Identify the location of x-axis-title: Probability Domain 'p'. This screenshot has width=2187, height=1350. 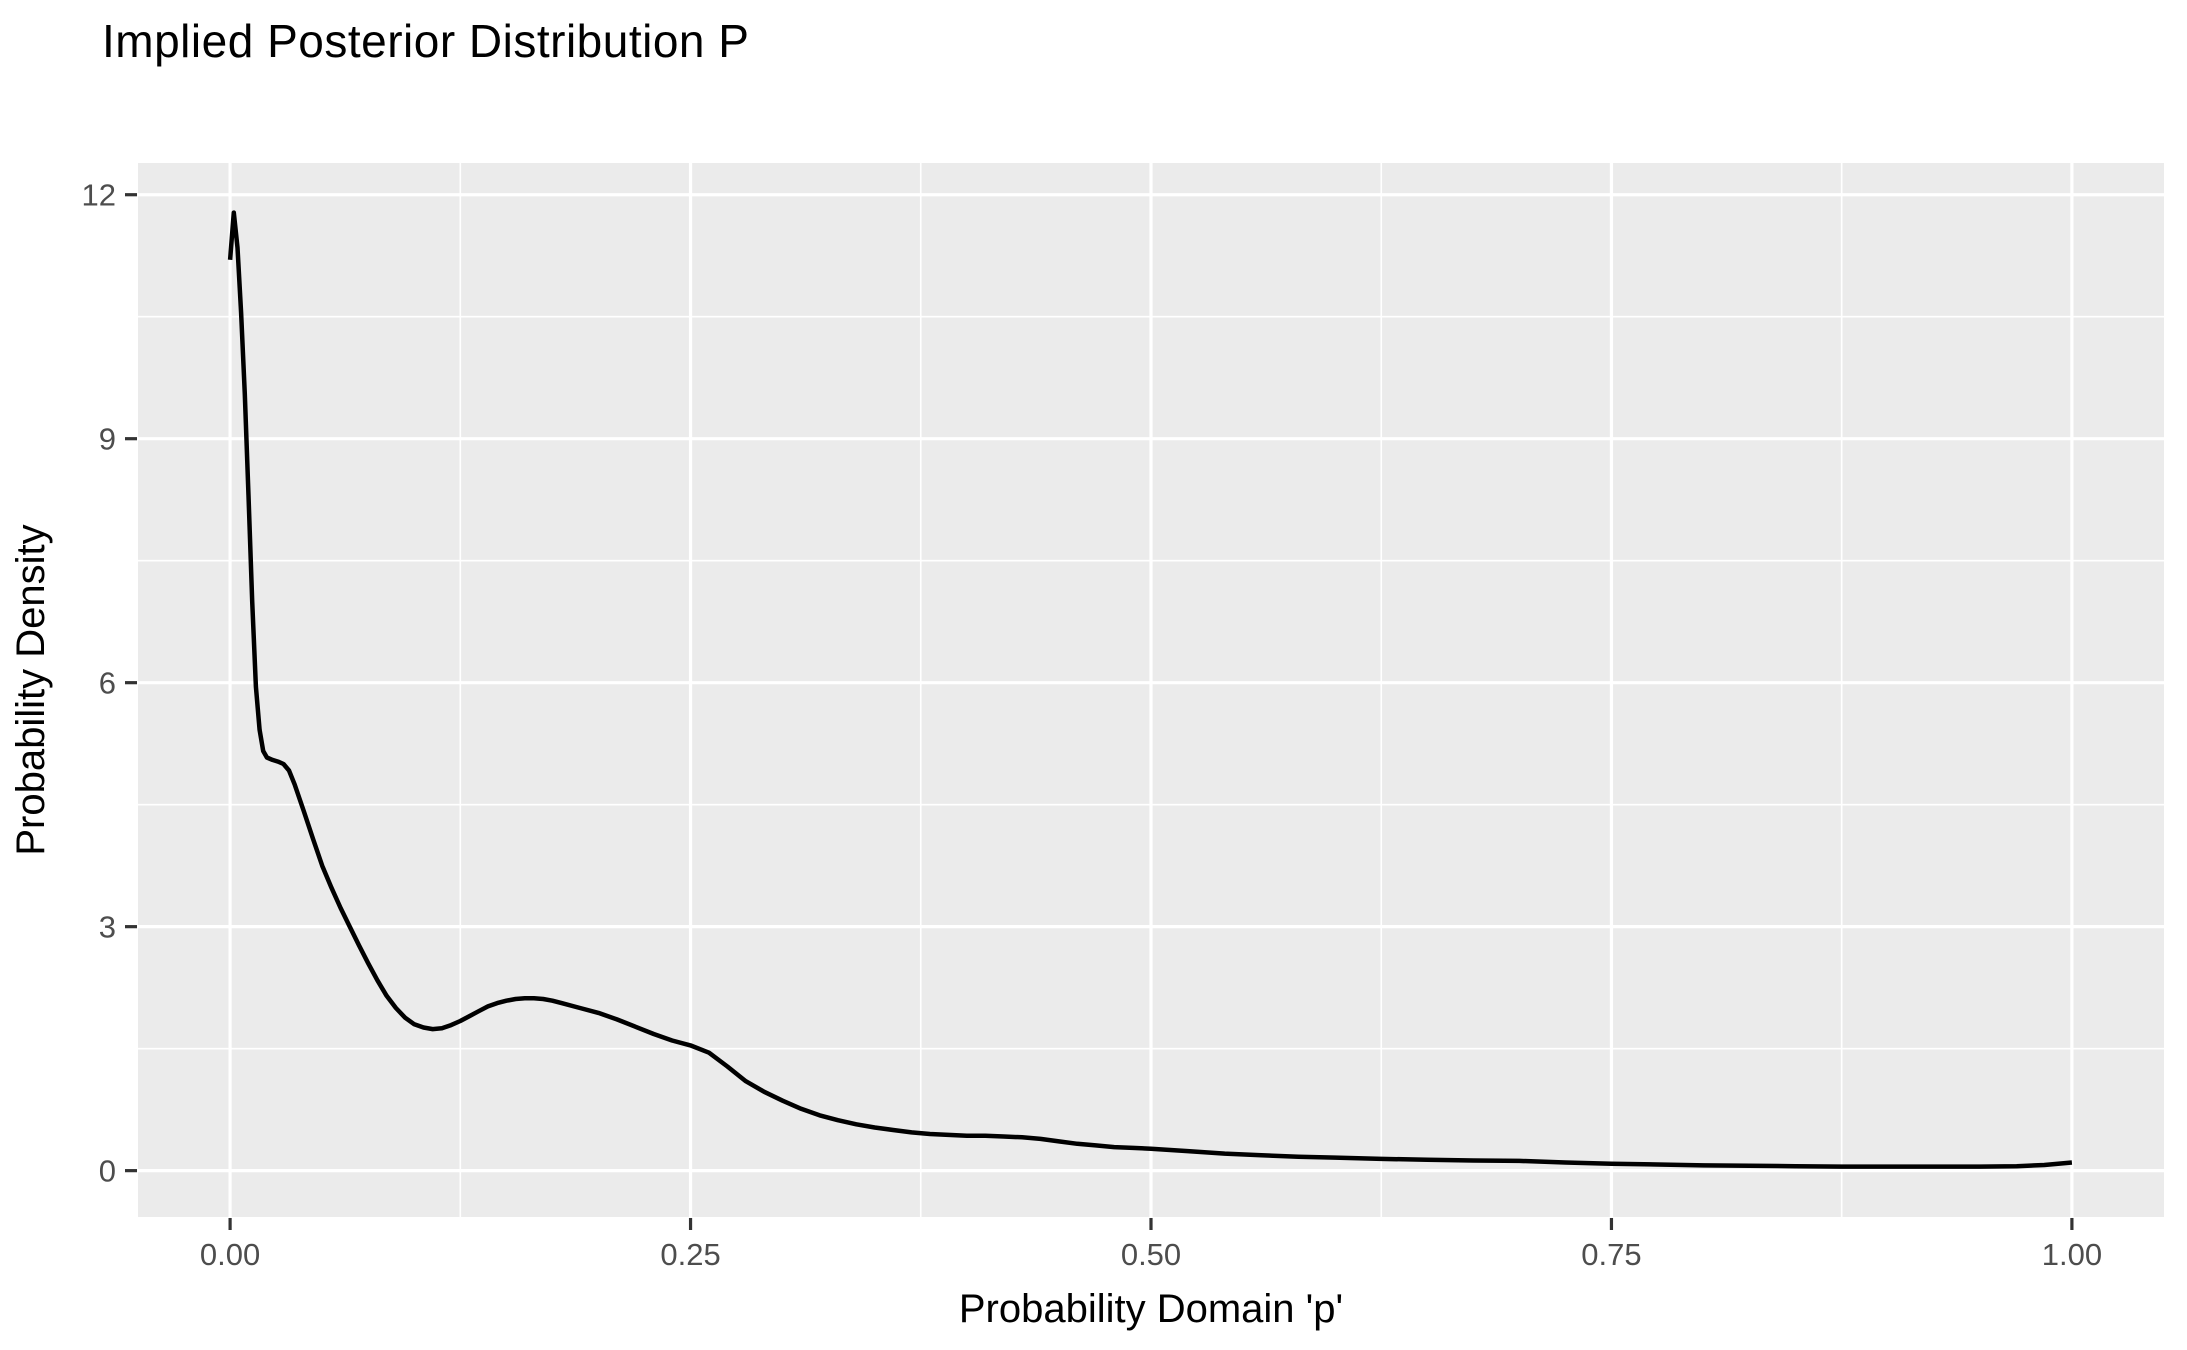
(1151, 1309).